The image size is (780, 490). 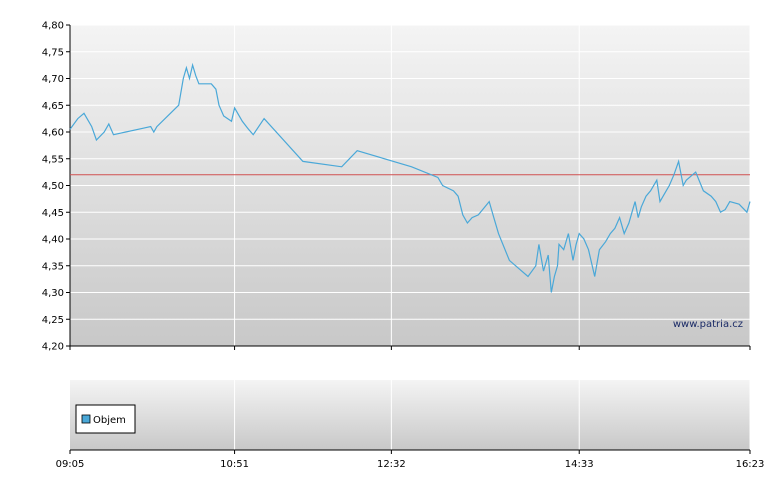 I want to click on y-tick-label: 4,45, so click(x=53, y=213).